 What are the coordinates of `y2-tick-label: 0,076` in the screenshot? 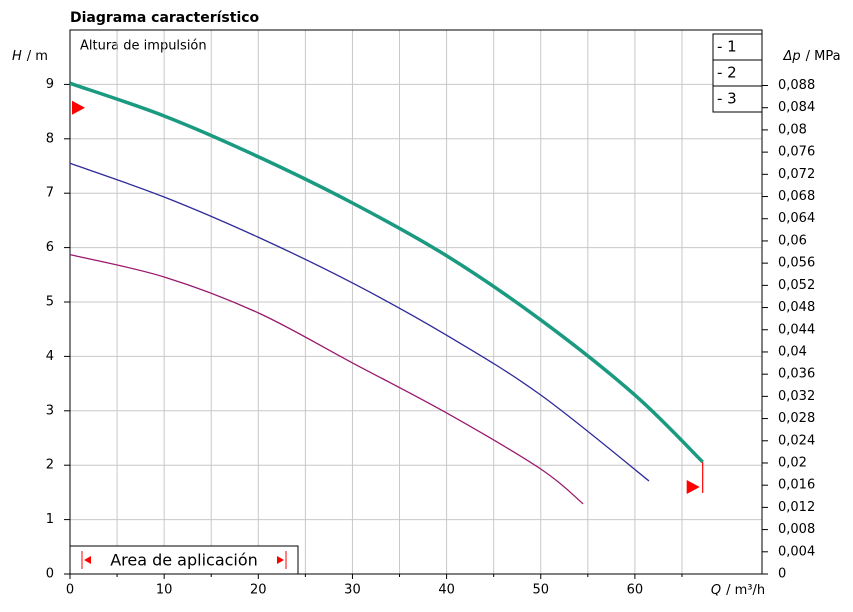 It's located at (796, 152).